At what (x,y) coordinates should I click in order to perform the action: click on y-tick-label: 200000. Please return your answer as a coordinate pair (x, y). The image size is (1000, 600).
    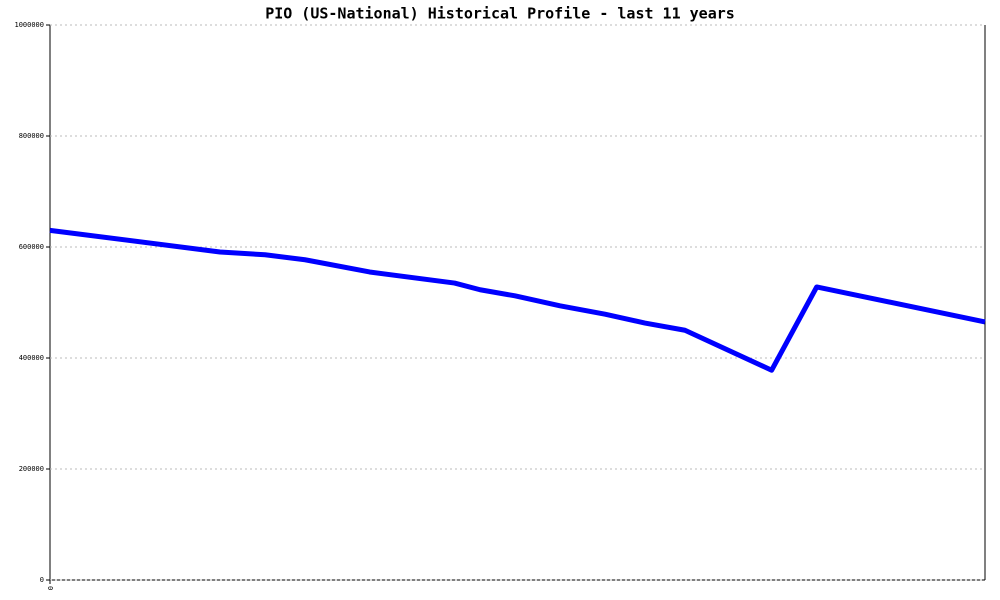
    Looking at the image, I should click on (31, 469).